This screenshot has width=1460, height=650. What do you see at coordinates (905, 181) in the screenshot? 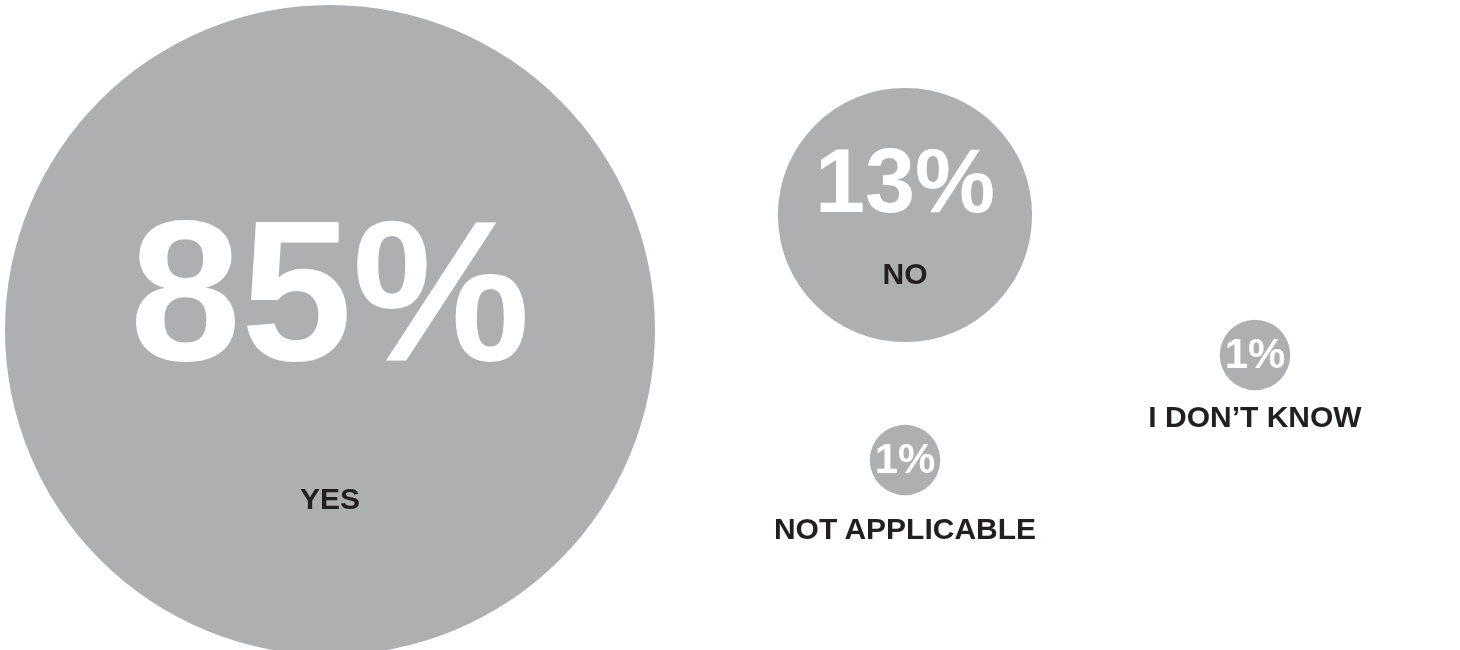
I see `data-label: 13%` at bounding box center [905, 181].